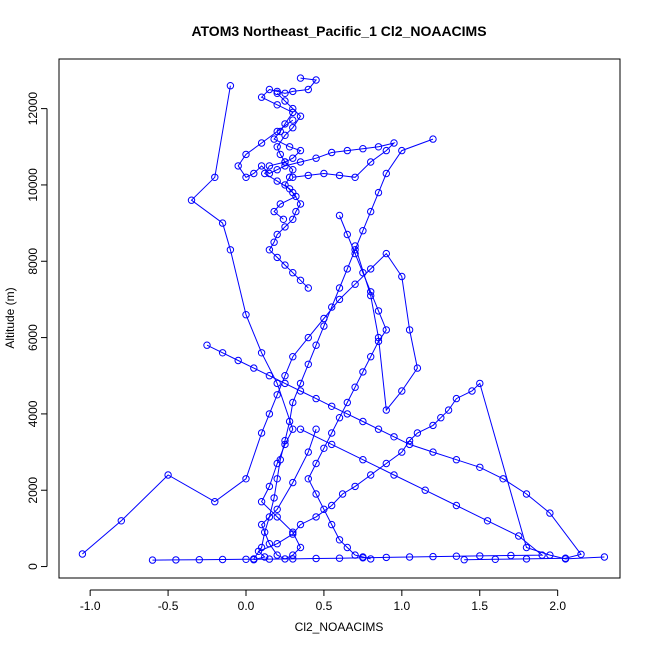 The width and height of the screenshot is (650, 650). I want to click on x-tick-label: 1.0, so click(401, 606).